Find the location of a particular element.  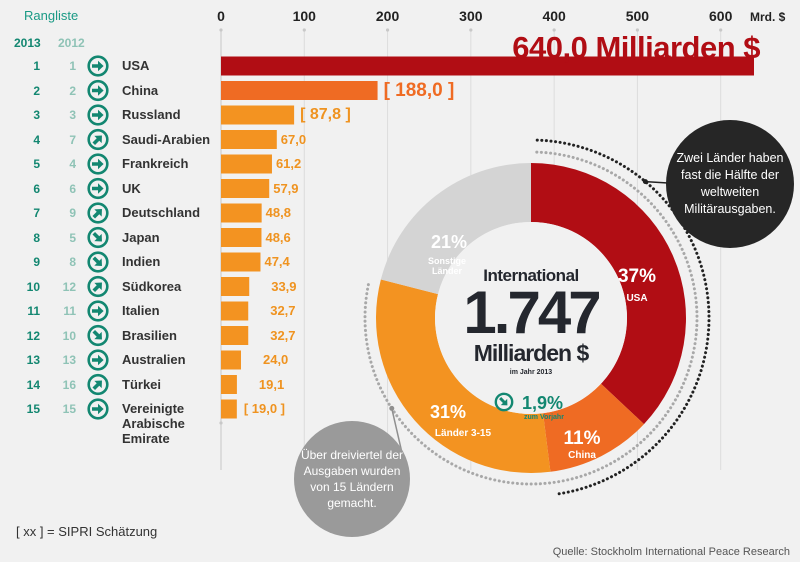

slice-label-countries-3-15-percent: 31% is located at coordinates (448, 412).